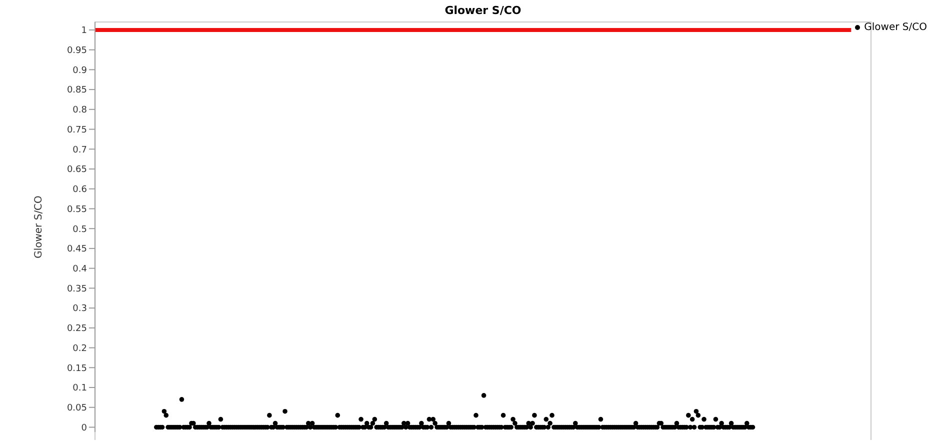 This screenshot has height=448, width=949. Describe the element at coordinates (84, 31) in the screenshot. I see `y-tick-label: 1` at that location.